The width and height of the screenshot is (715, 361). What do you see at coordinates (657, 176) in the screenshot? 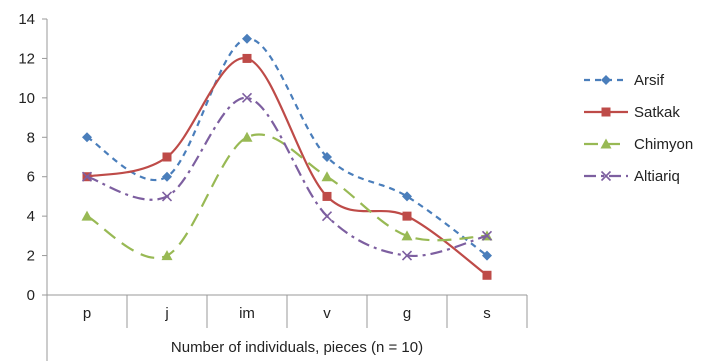
I see `legend-label: Altiariq` at bounding box center [657, 176].